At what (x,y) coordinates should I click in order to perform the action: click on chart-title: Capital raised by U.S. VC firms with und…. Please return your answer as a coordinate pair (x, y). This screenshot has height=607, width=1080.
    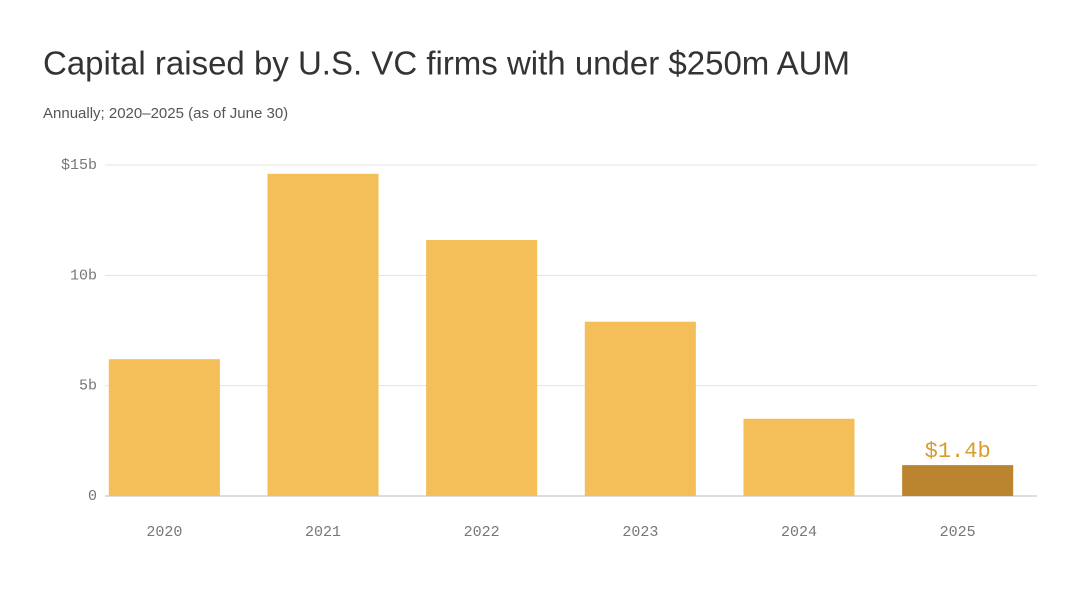
    Looking at the image, I should click on (446, 63).